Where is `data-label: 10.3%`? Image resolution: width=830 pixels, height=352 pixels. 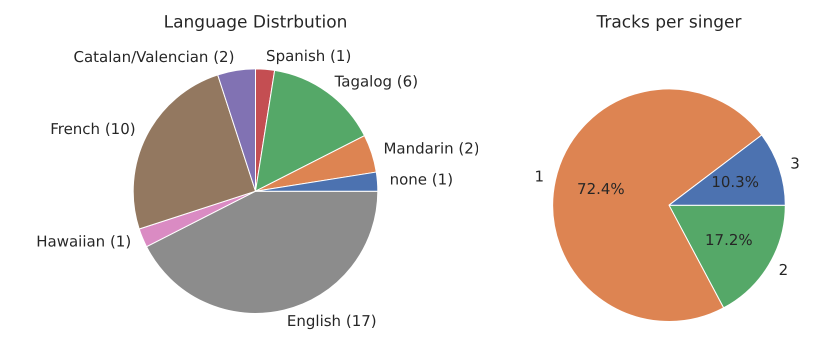 data-label: 10.3% is located at coordinates (735, 181).